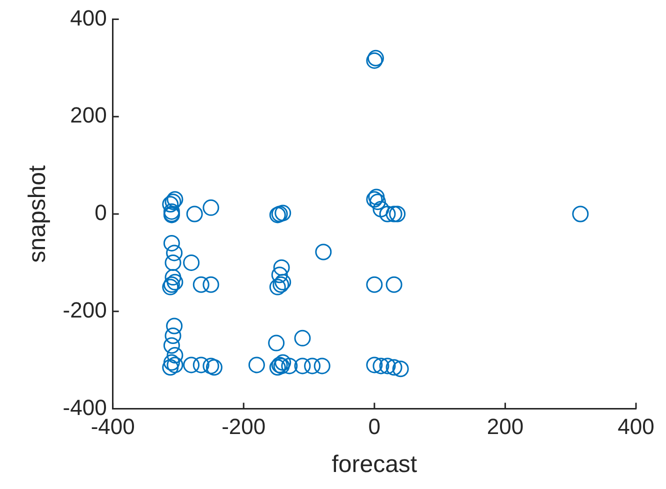 Image resolution: width=666 pixels, height=489 pixels. I want to click on x-axis-title: forecast, so click(375, 464).